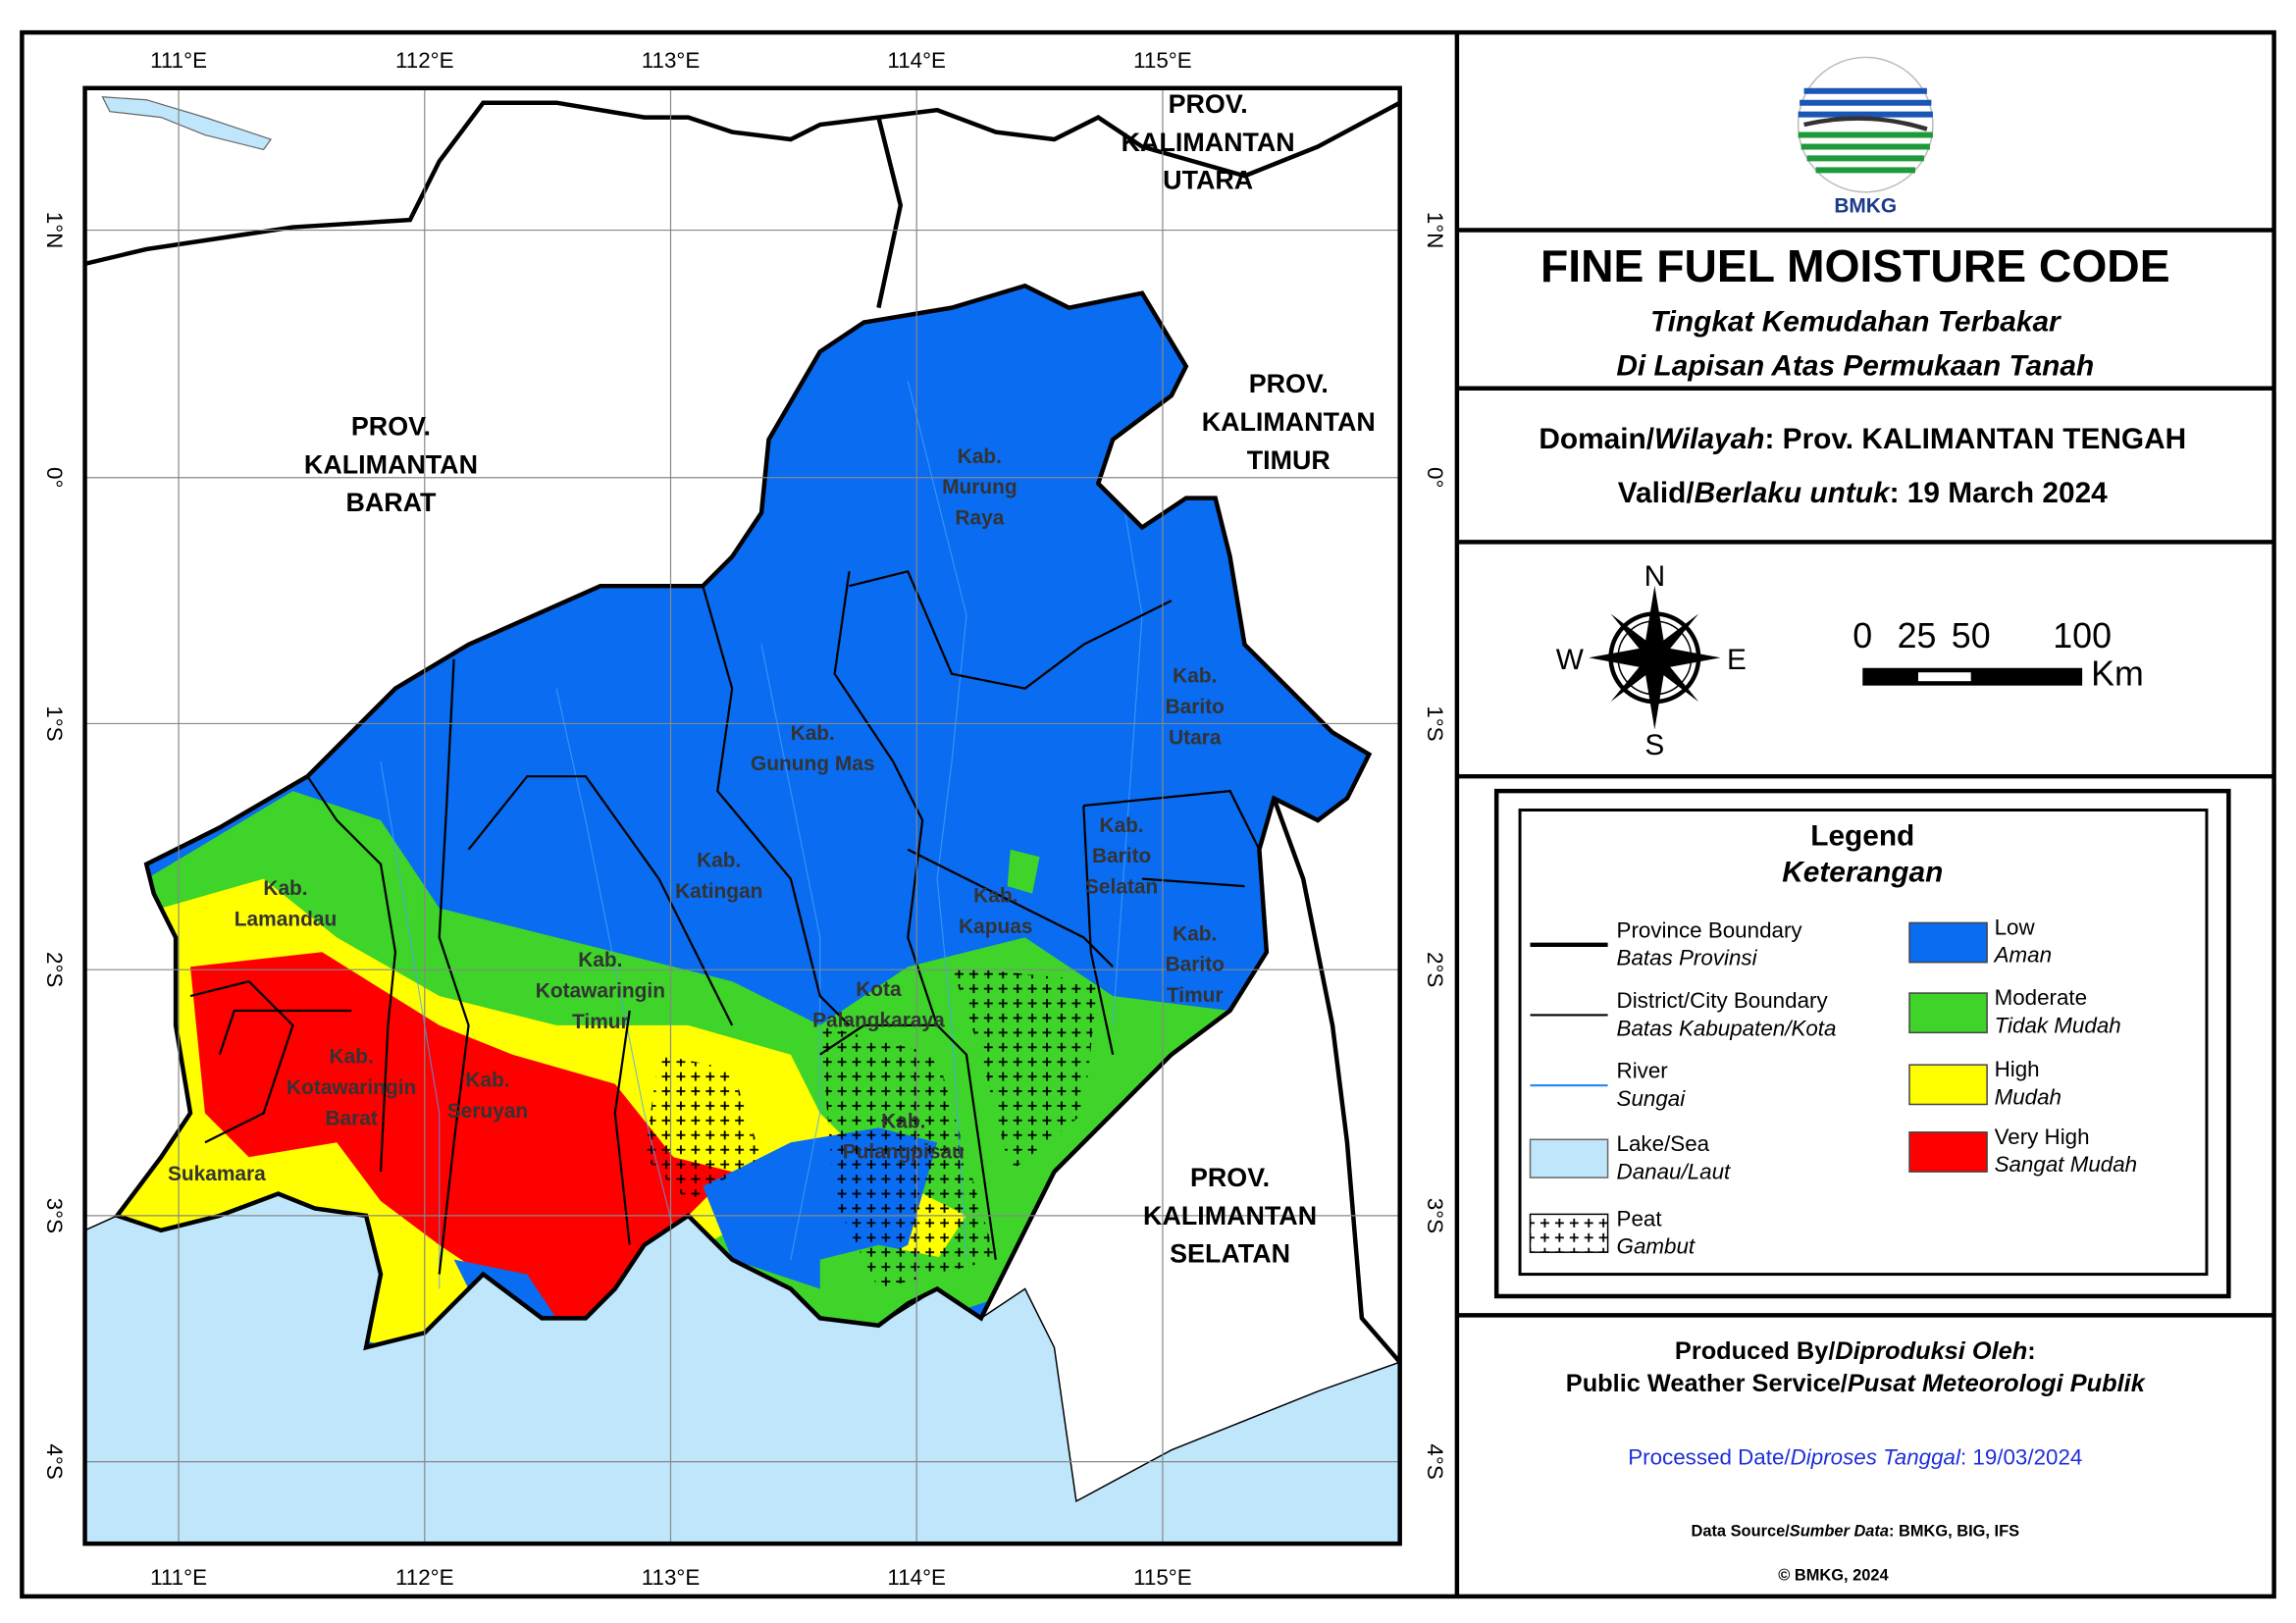  I want to click on province-label-line: UTARA, so click(1208, 180).